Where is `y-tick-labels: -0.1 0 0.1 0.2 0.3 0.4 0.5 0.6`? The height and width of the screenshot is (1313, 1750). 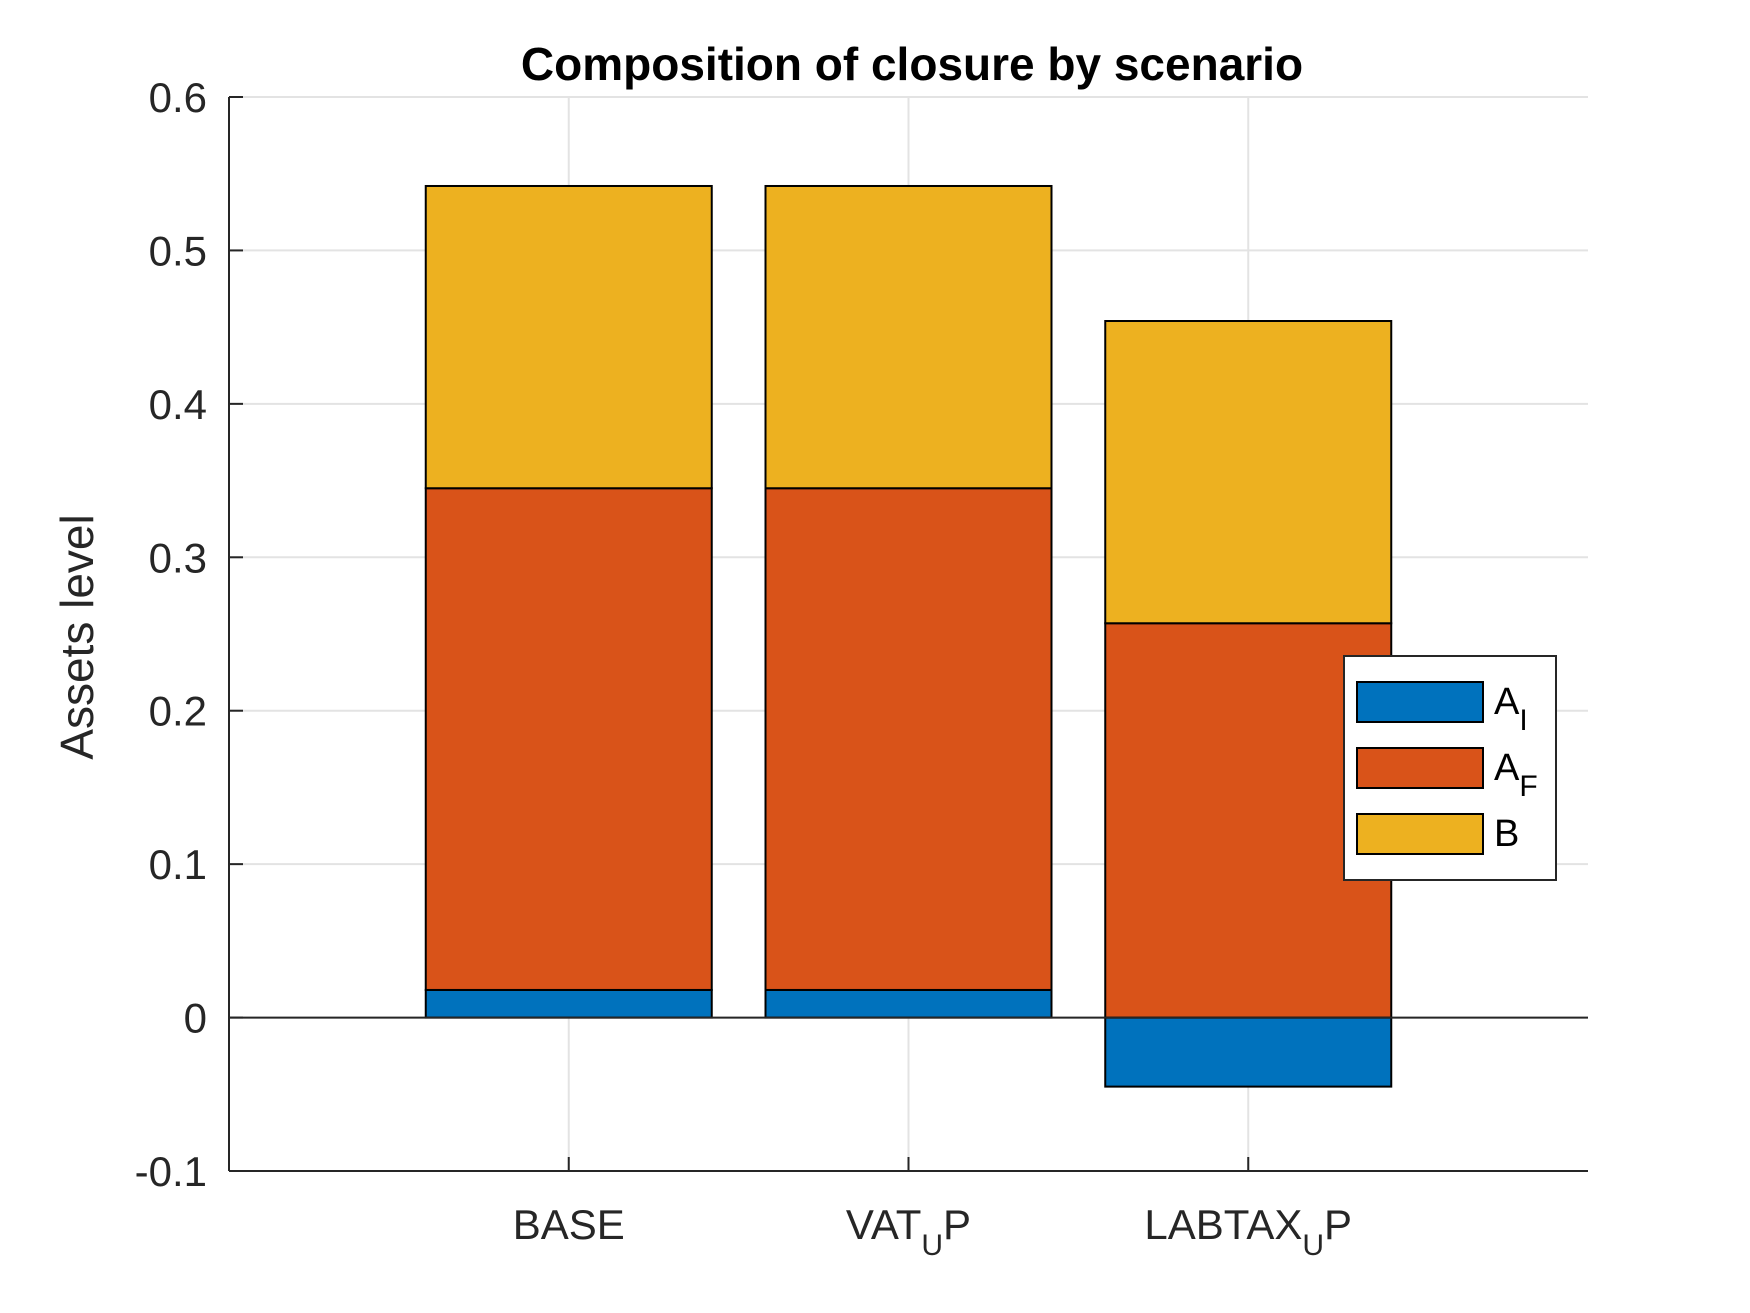
y-tick-labels: -0.1 0 0.1 0.2 0.3 0.4 0.5 0.6 is located at coordinates (171, 634).